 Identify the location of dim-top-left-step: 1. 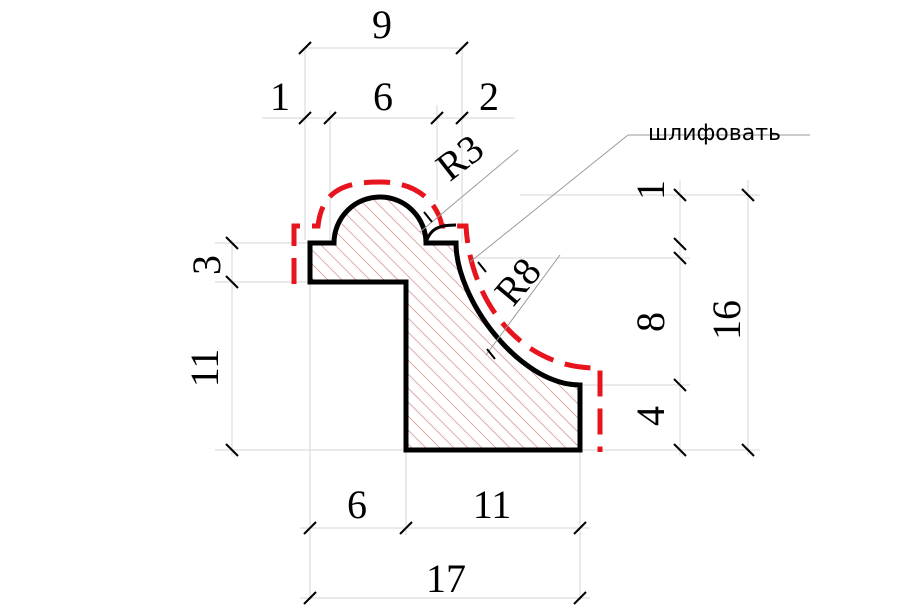
(280, 96).